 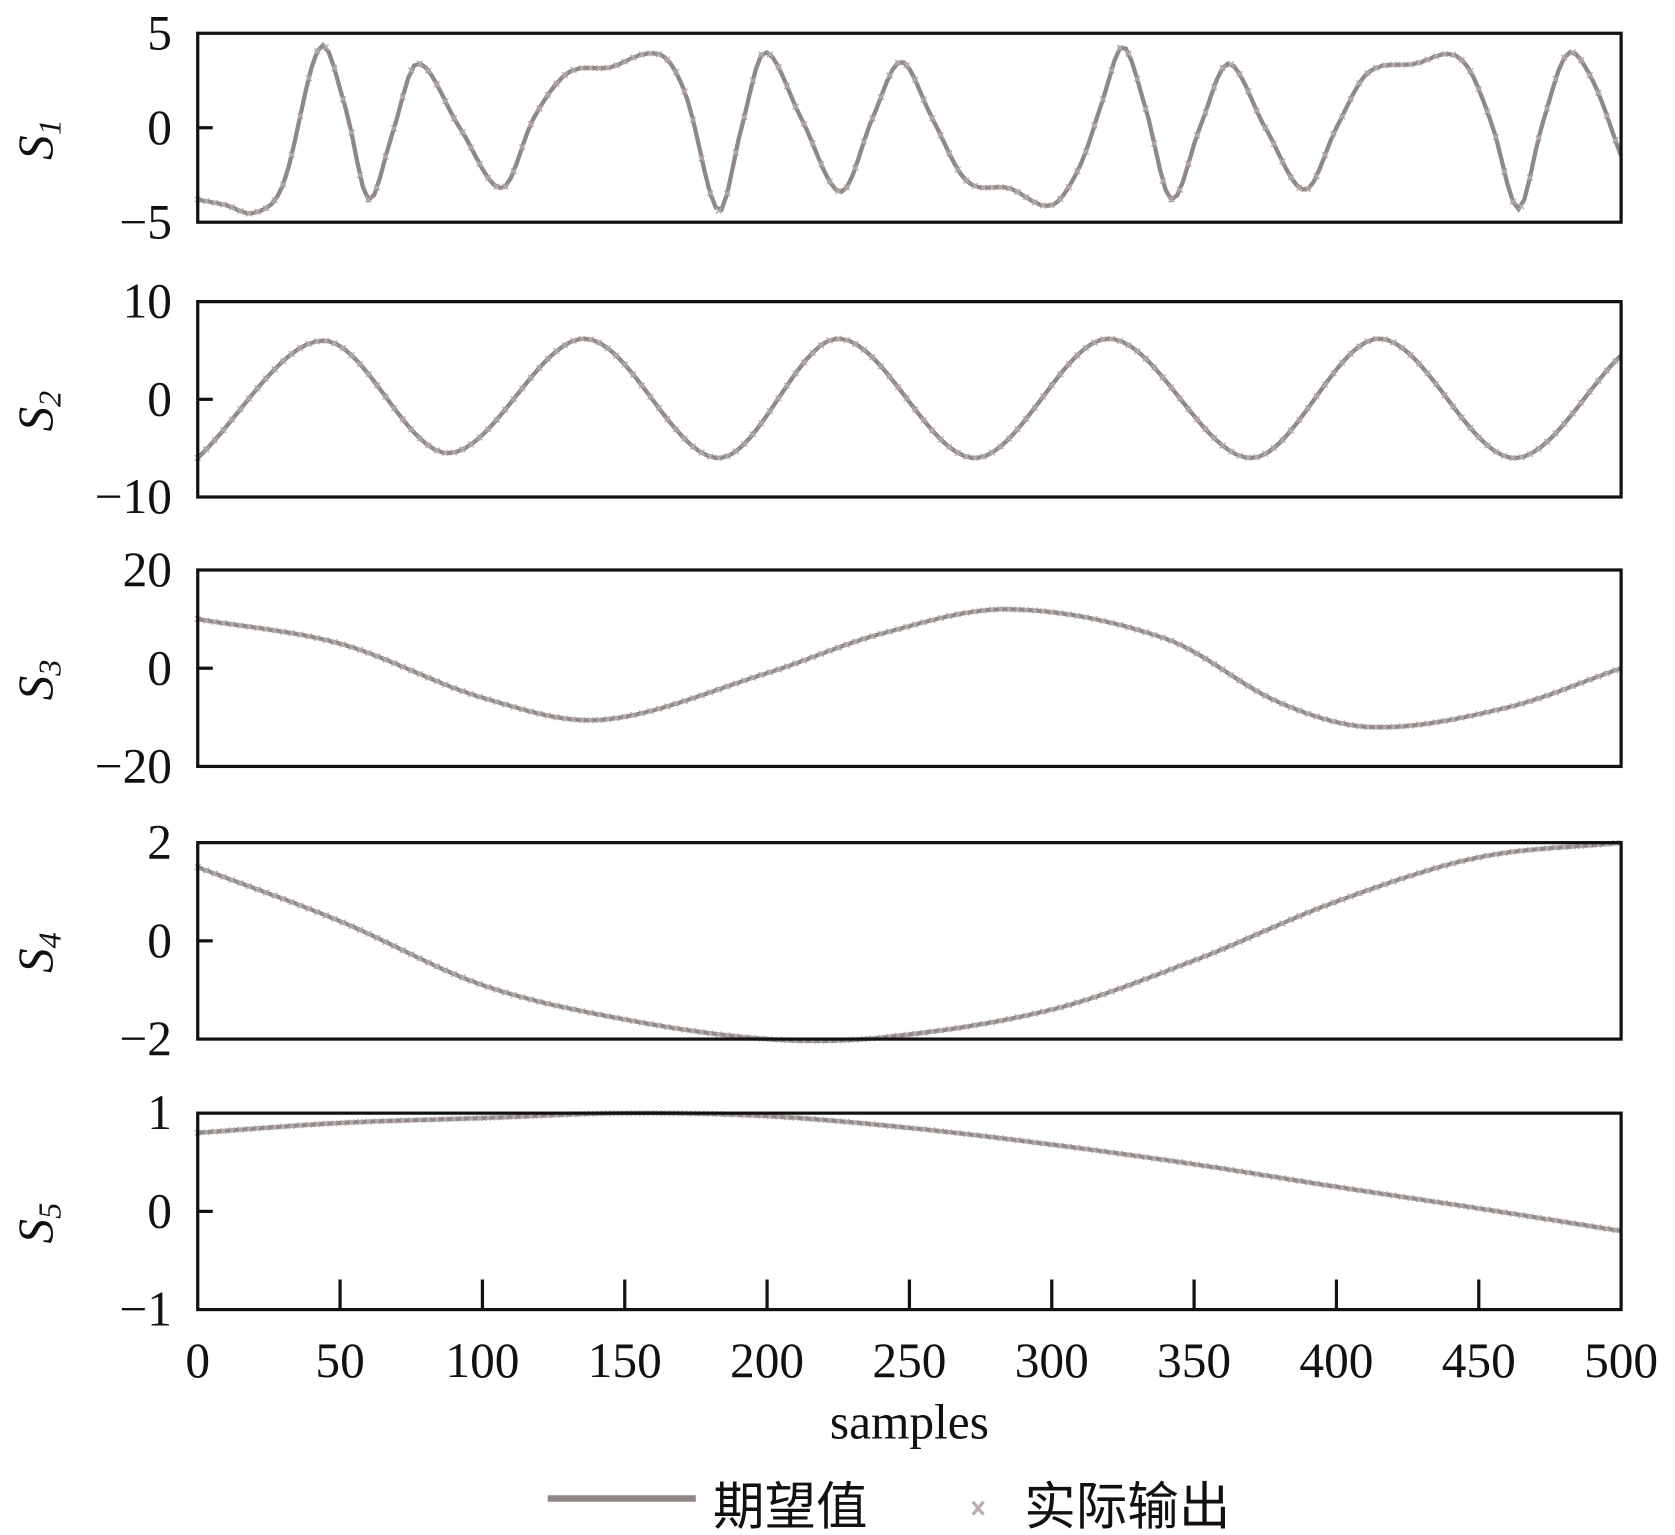 I want to click on y-axis-label: S3, so click(x=38, y=680).